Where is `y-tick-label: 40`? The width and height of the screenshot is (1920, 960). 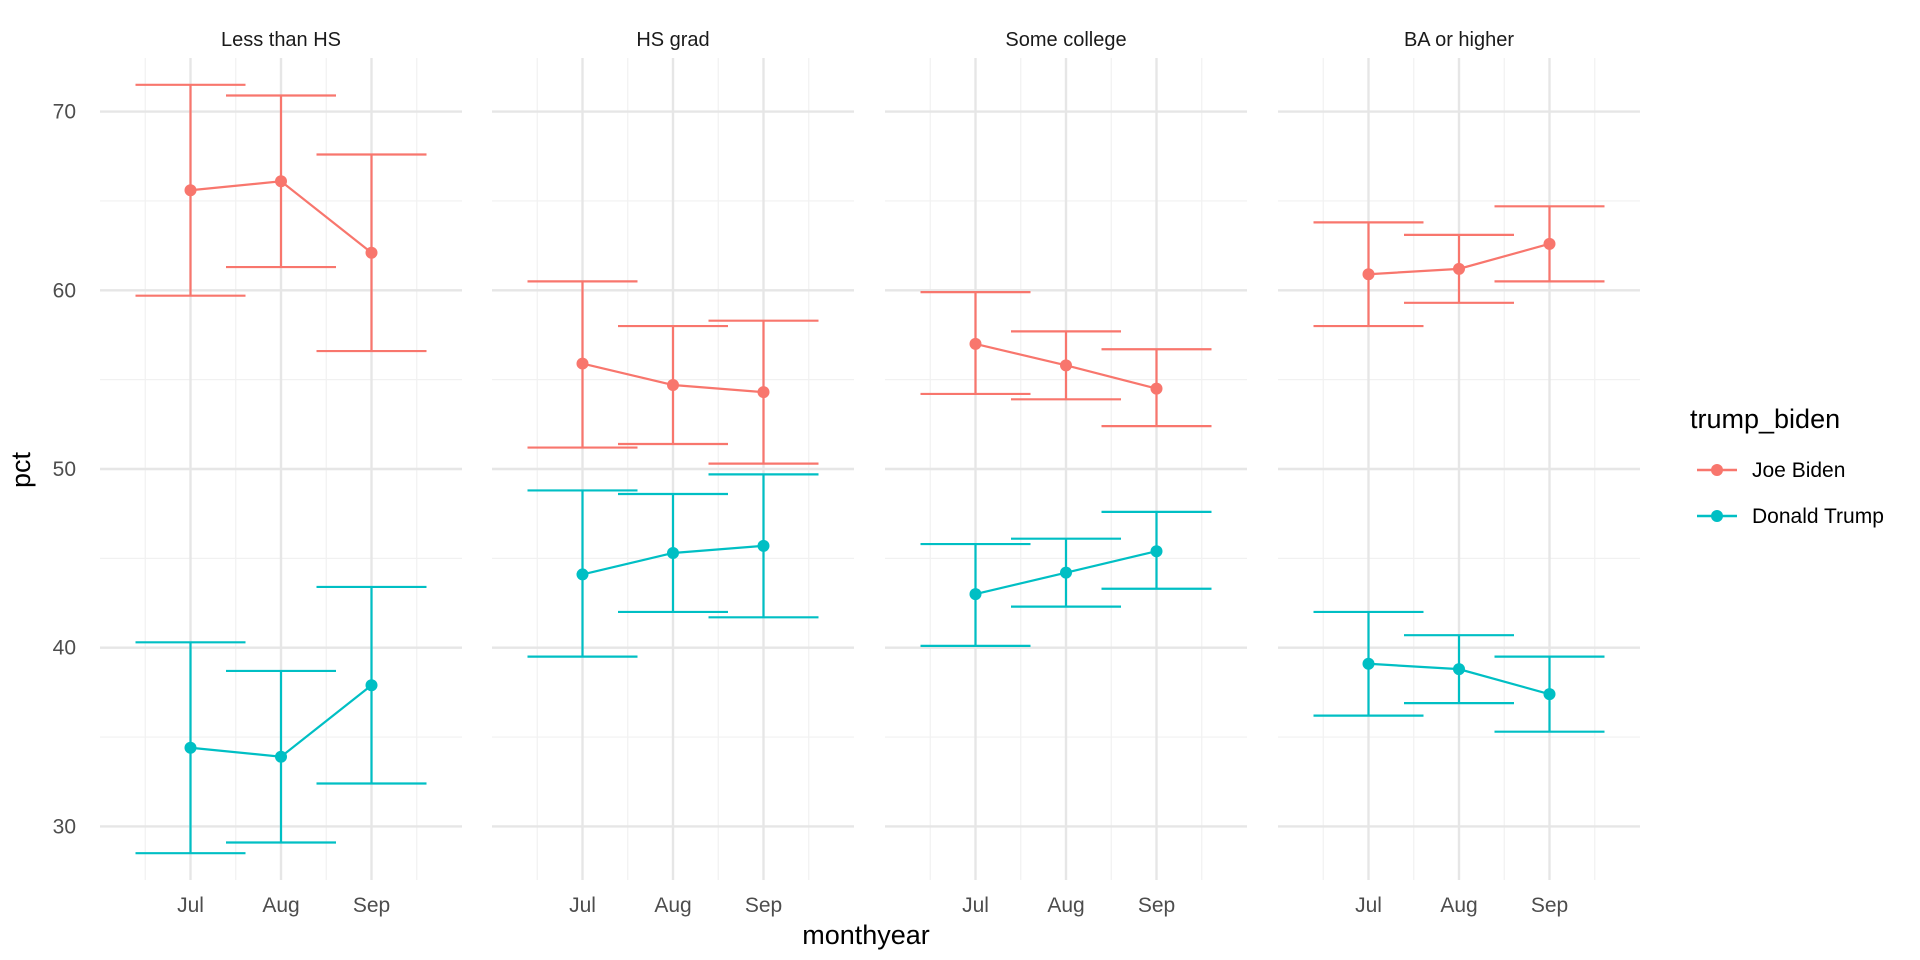
y-tick-label: 40 is located at coordinates (64, 648).